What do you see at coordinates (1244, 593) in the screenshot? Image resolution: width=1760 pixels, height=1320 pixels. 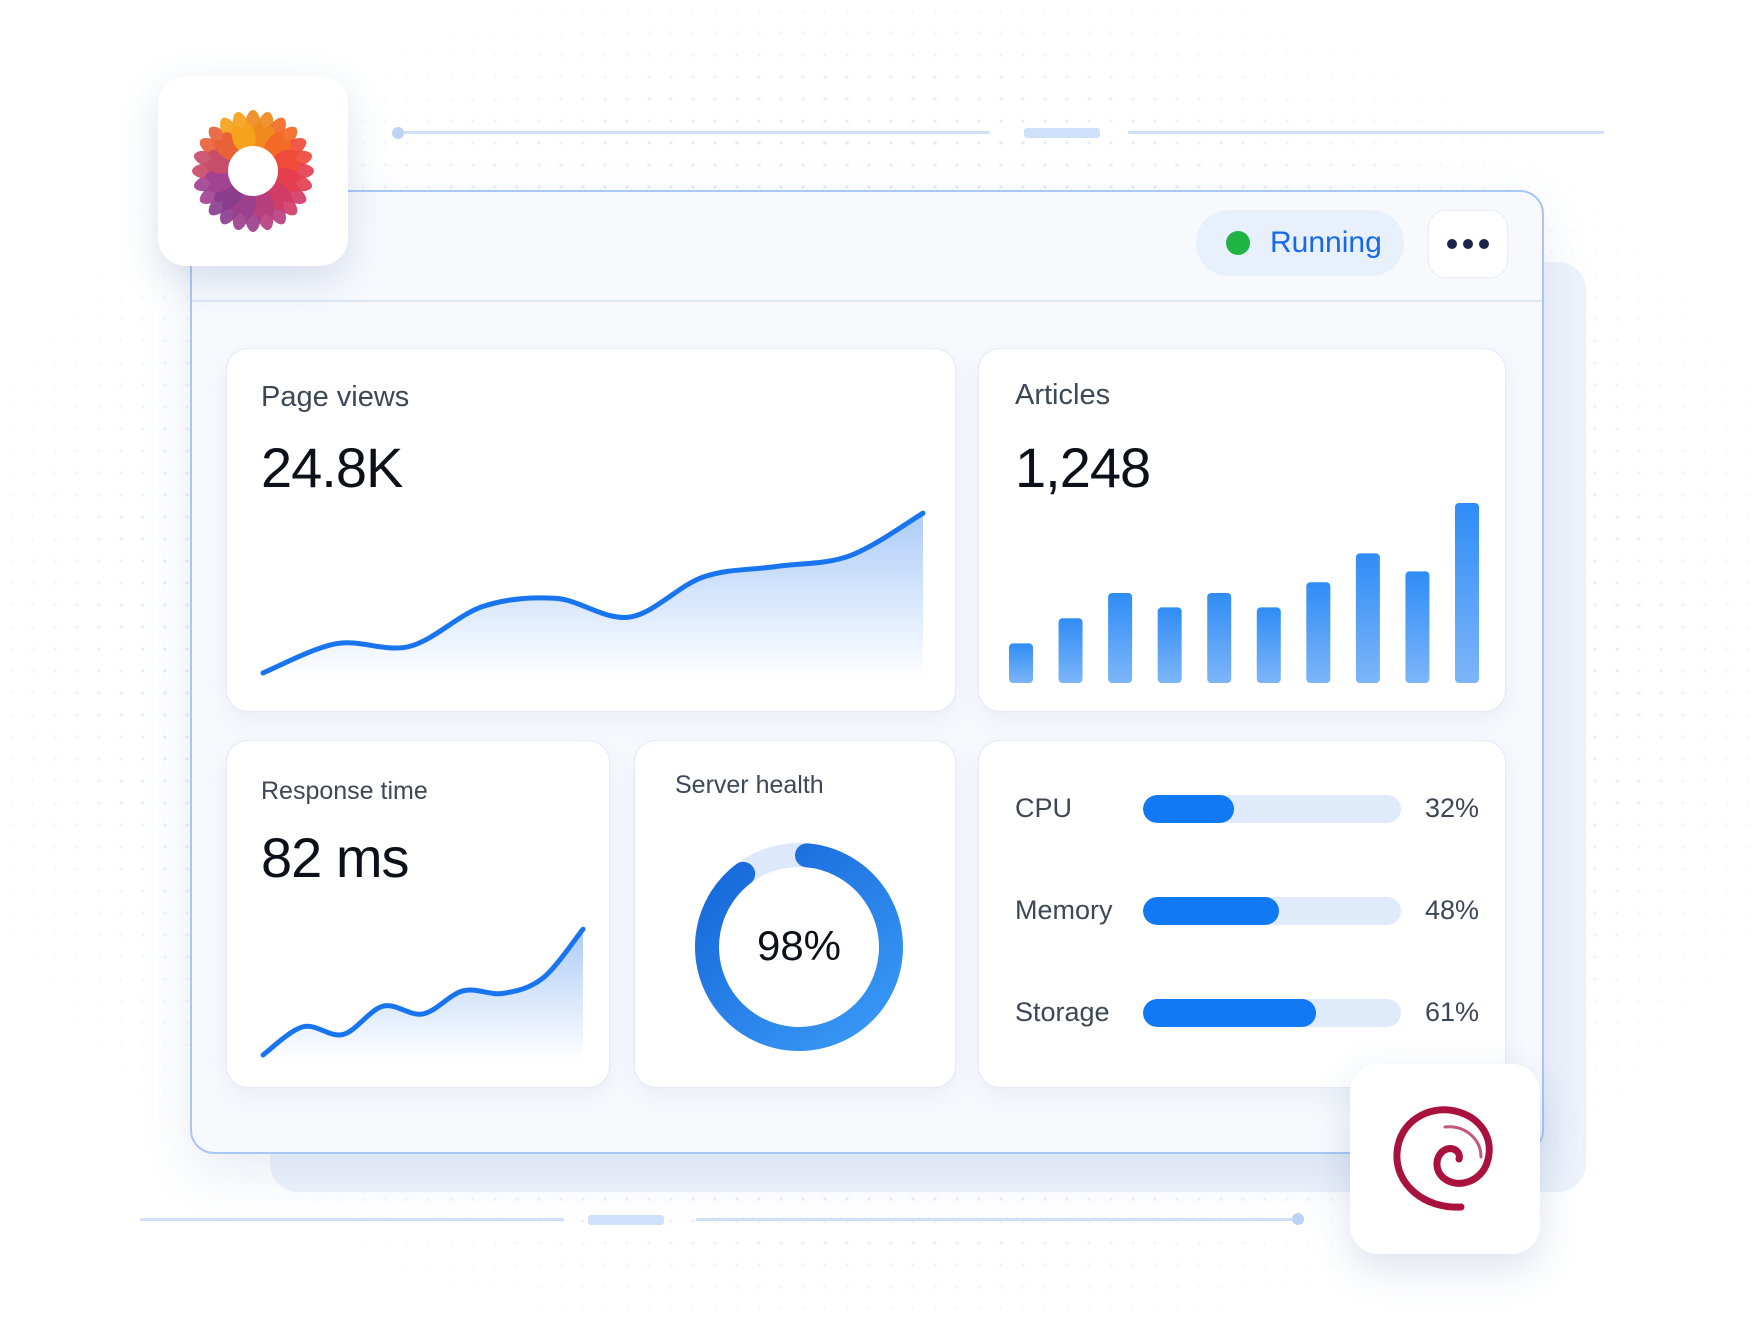 I see `articles-chart` at bounding box center [1244, 593].